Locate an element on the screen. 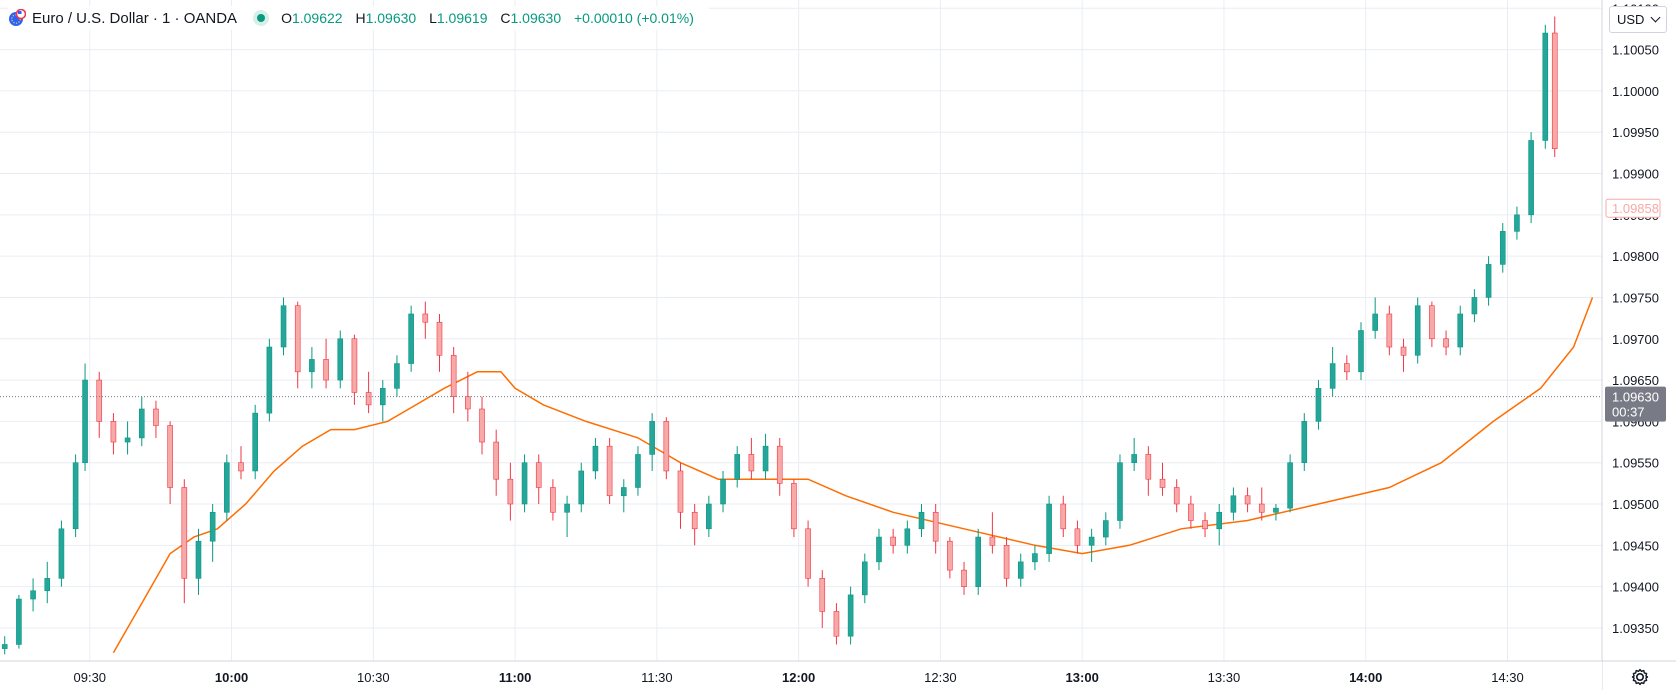 The width and height of the screenshot is (1676, 694). gear-icon is located at coordinates (1640, 677).